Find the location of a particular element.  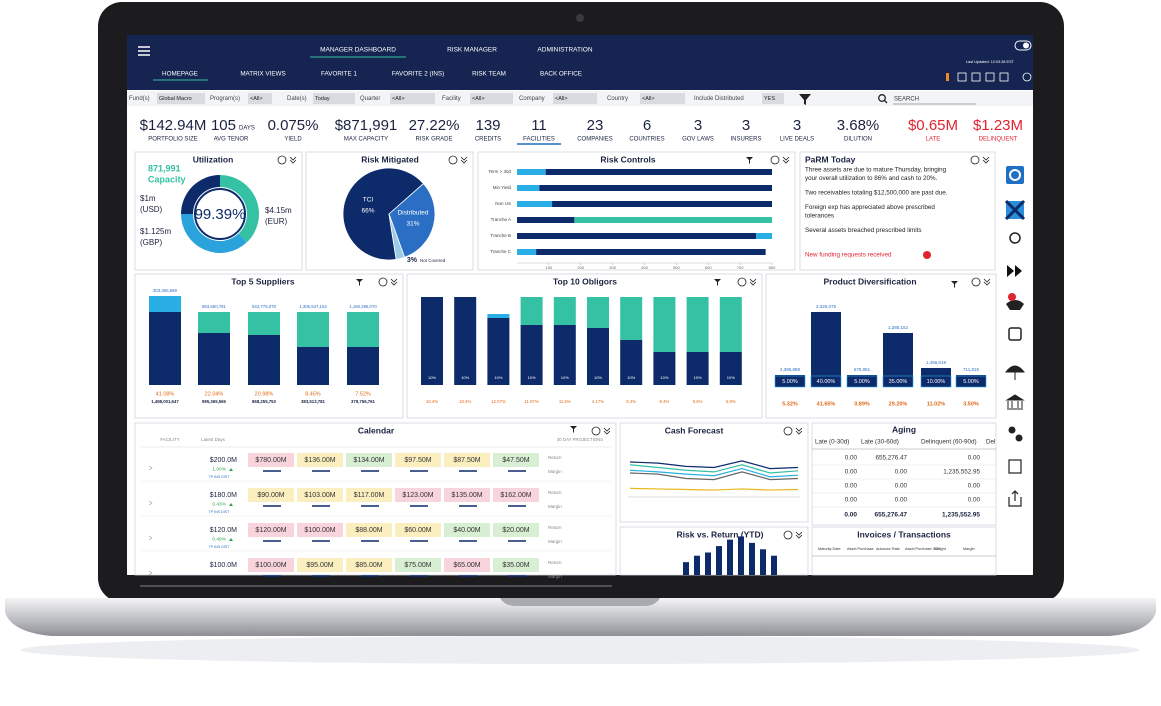

bar-total: 383,513,781 is located at coordinates (313, 401).